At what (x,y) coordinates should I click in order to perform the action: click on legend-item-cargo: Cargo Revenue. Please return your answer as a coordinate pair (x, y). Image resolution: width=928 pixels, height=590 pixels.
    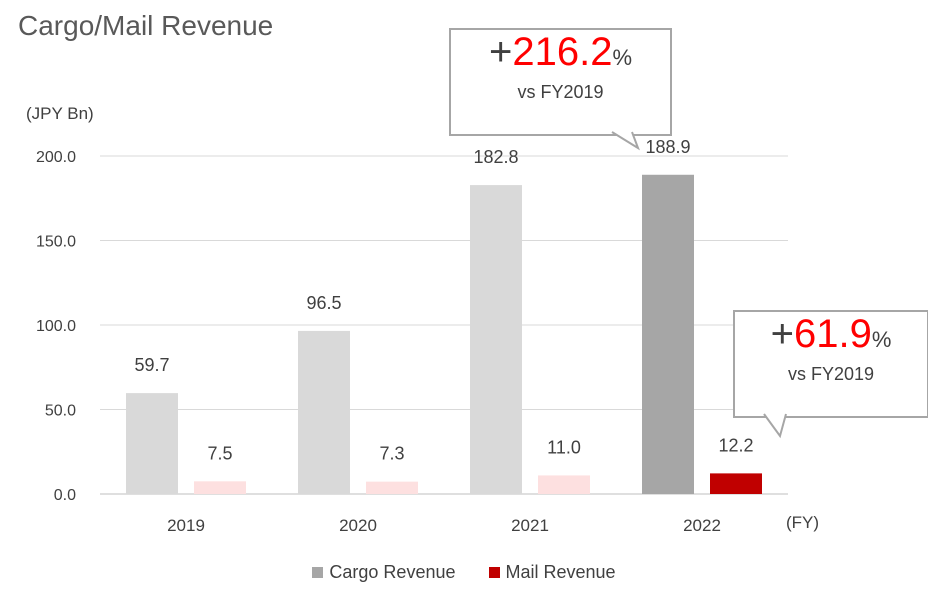
    Looking at the image, I should click on (384, 572).